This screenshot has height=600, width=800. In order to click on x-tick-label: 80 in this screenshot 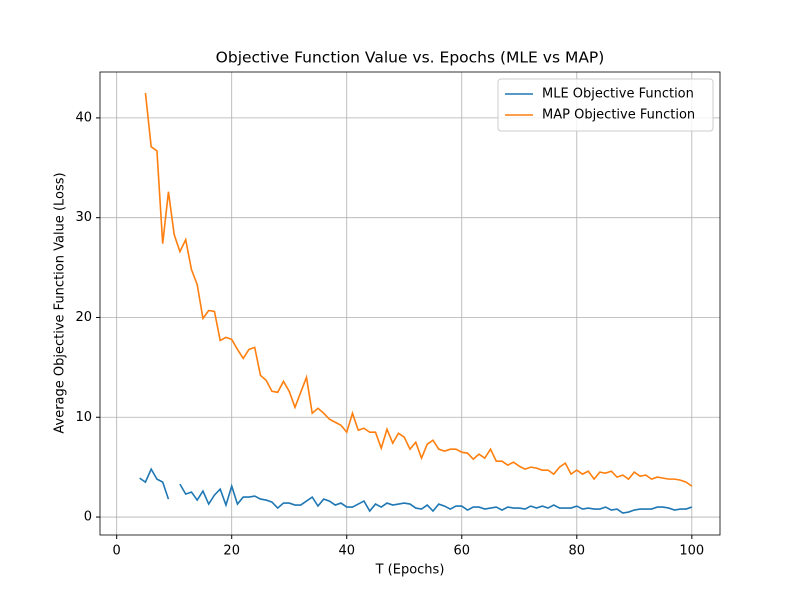, I will do `click(577, 551)`.